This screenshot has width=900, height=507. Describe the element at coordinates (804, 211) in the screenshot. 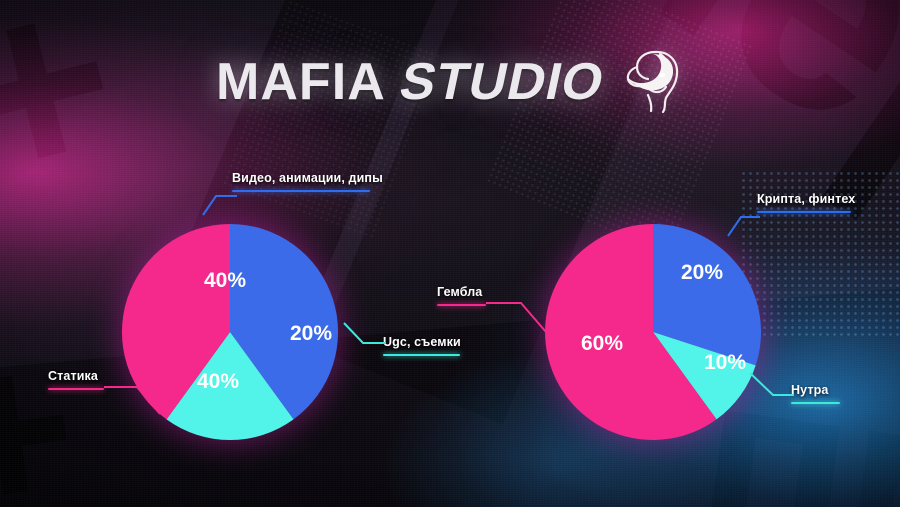

I see `callout-crypto-rule` at that location.